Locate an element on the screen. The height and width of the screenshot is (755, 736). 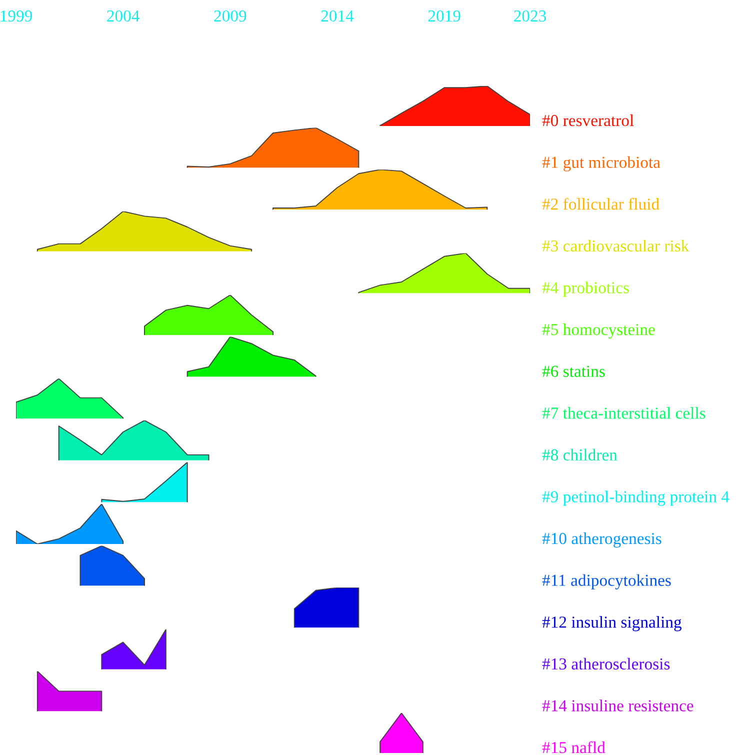
text: #2 follicular fluid is located at coordinates (601, 204).